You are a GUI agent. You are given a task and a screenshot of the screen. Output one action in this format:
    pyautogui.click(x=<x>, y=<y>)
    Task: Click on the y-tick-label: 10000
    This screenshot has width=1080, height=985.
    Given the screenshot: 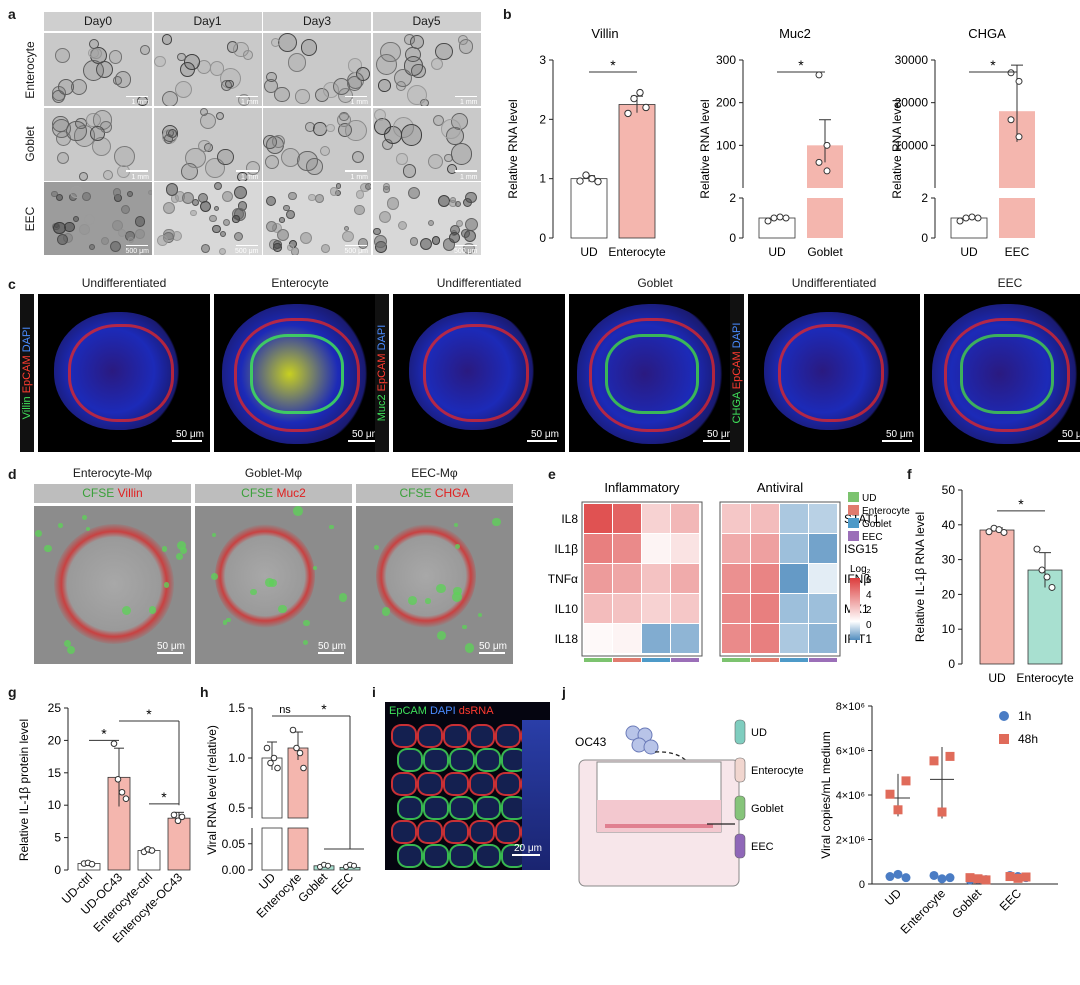 What is the action you would take?
    pyautogui.click(x=912, y=145)
    